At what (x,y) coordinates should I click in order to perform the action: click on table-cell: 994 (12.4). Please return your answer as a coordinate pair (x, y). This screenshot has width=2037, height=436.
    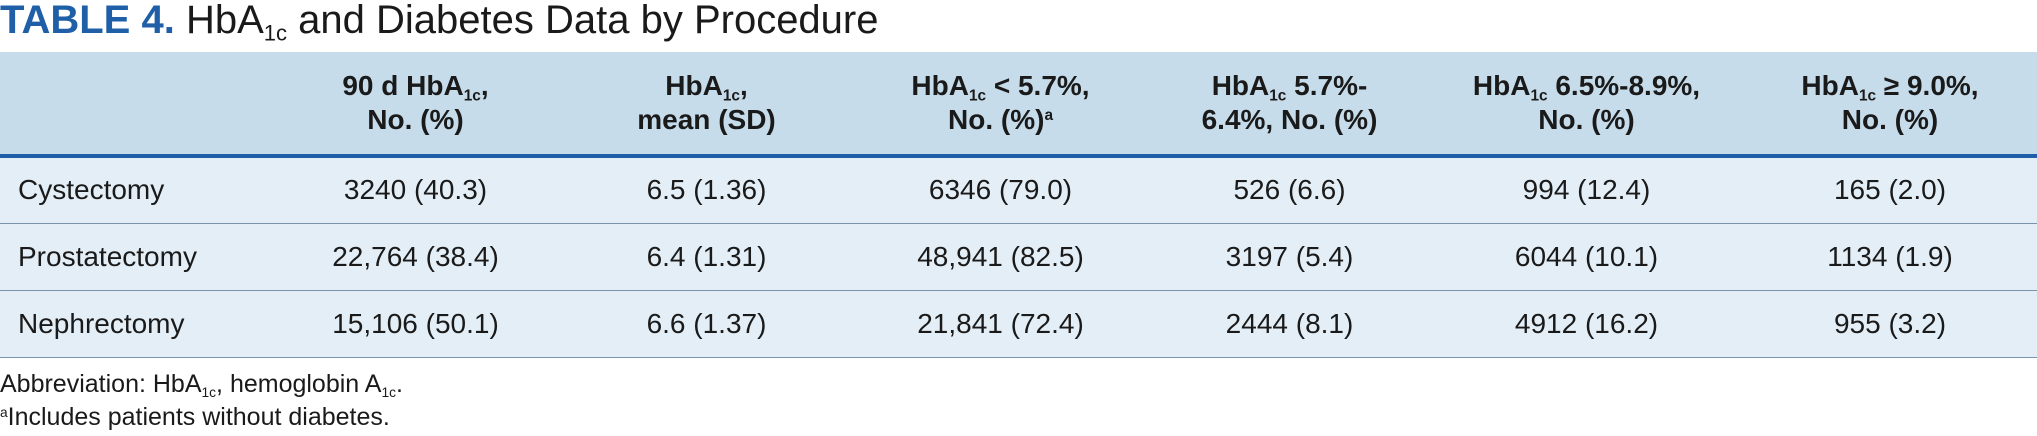
    Looking at the image, I should click on (1586, 190).